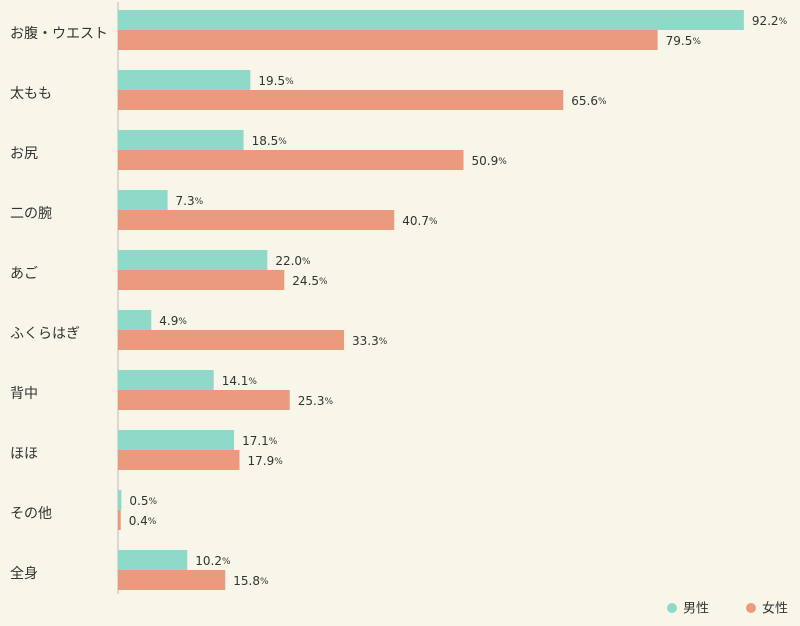  What do you see at coordinates (143, 501) in the screenshot?
I see `data-label: 0.5%` at bounding box center [143, 501].